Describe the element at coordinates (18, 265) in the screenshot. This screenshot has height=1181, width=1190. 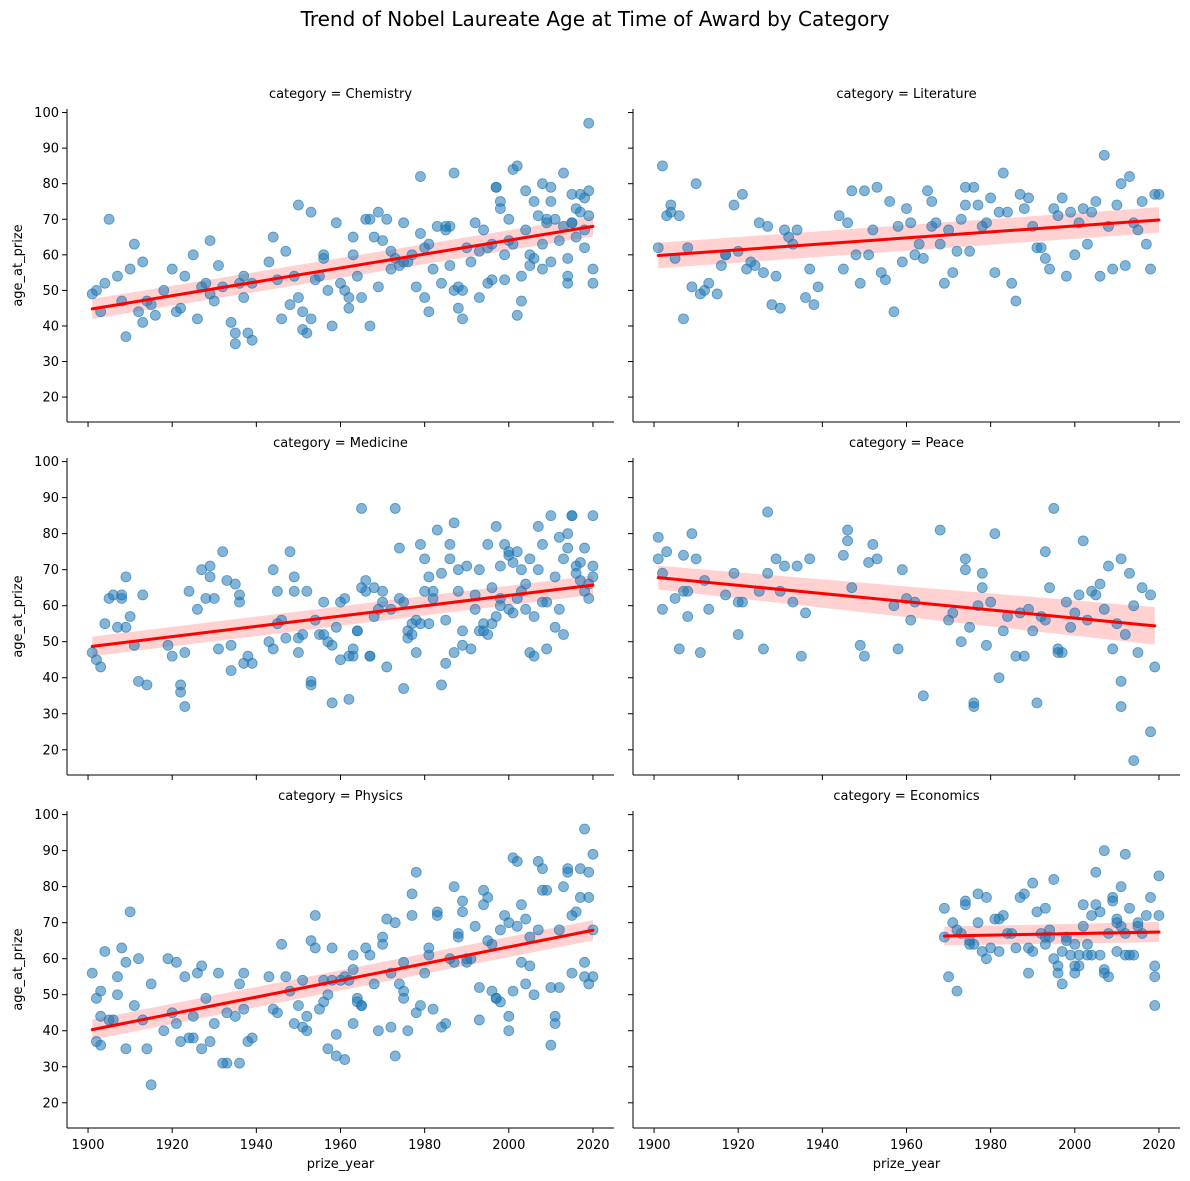
I see `y-axis-label: age_at_prize` at that location.